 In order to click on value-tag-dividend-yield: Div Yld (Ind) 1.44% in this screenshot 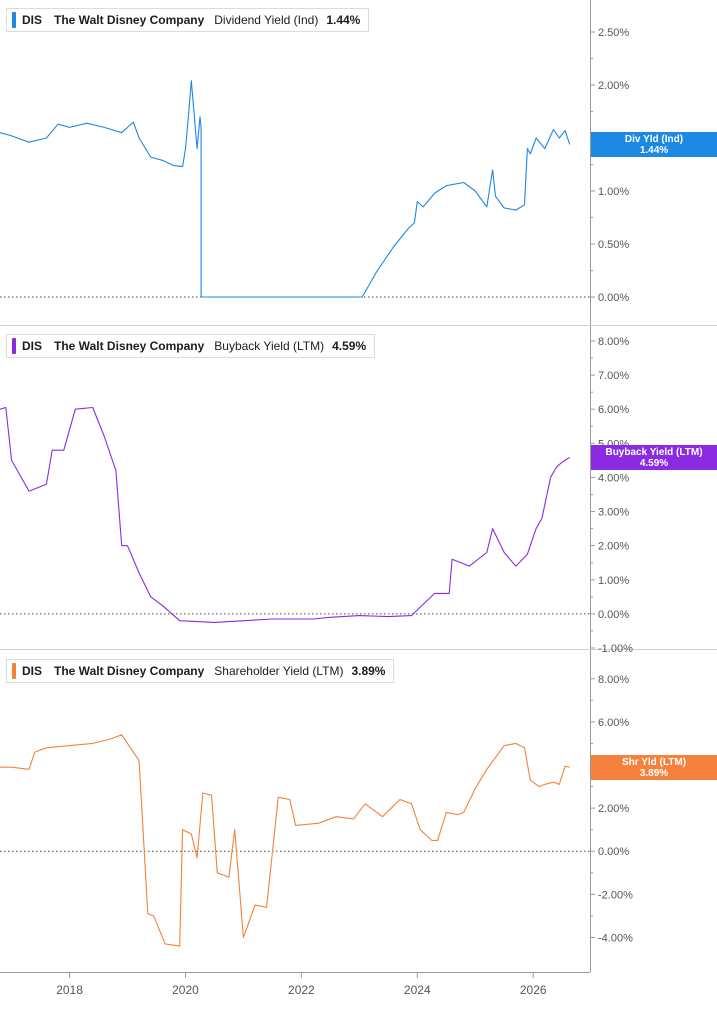, I will do `click(654, 145)`.